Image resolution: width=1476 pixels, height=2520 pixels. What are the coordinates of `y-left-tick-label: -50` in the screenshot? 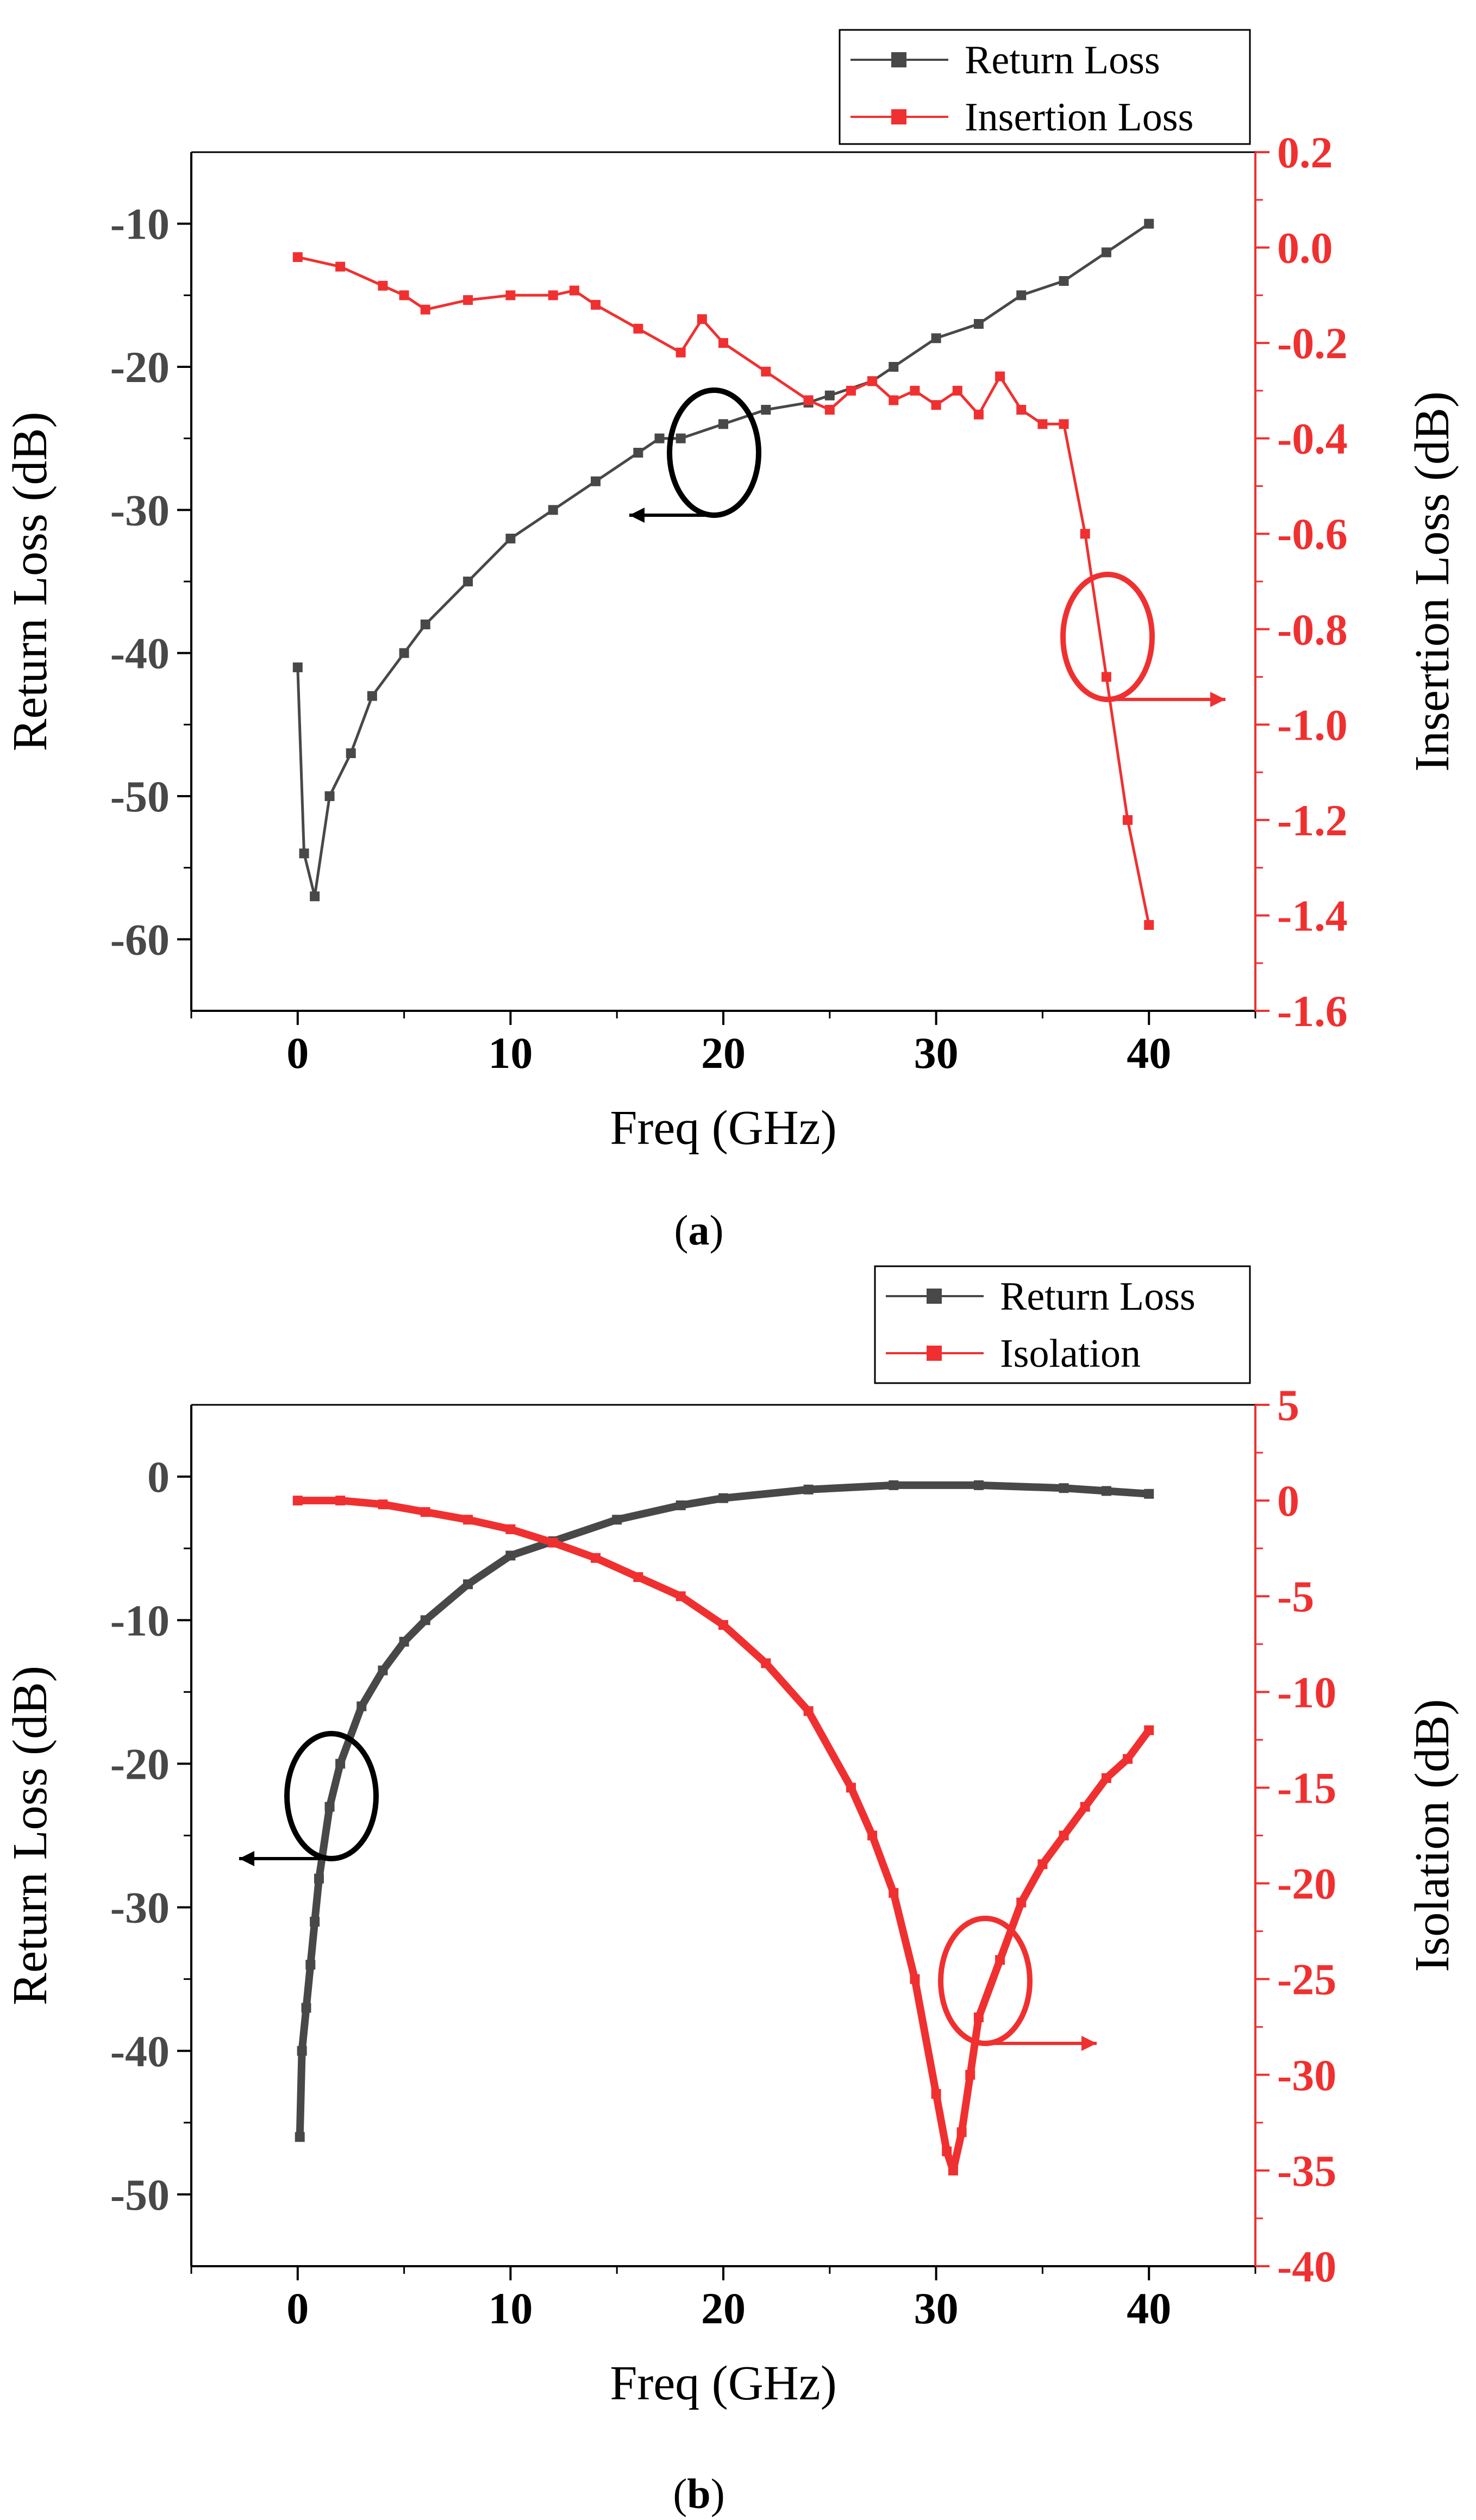 It's located at (140, 797).